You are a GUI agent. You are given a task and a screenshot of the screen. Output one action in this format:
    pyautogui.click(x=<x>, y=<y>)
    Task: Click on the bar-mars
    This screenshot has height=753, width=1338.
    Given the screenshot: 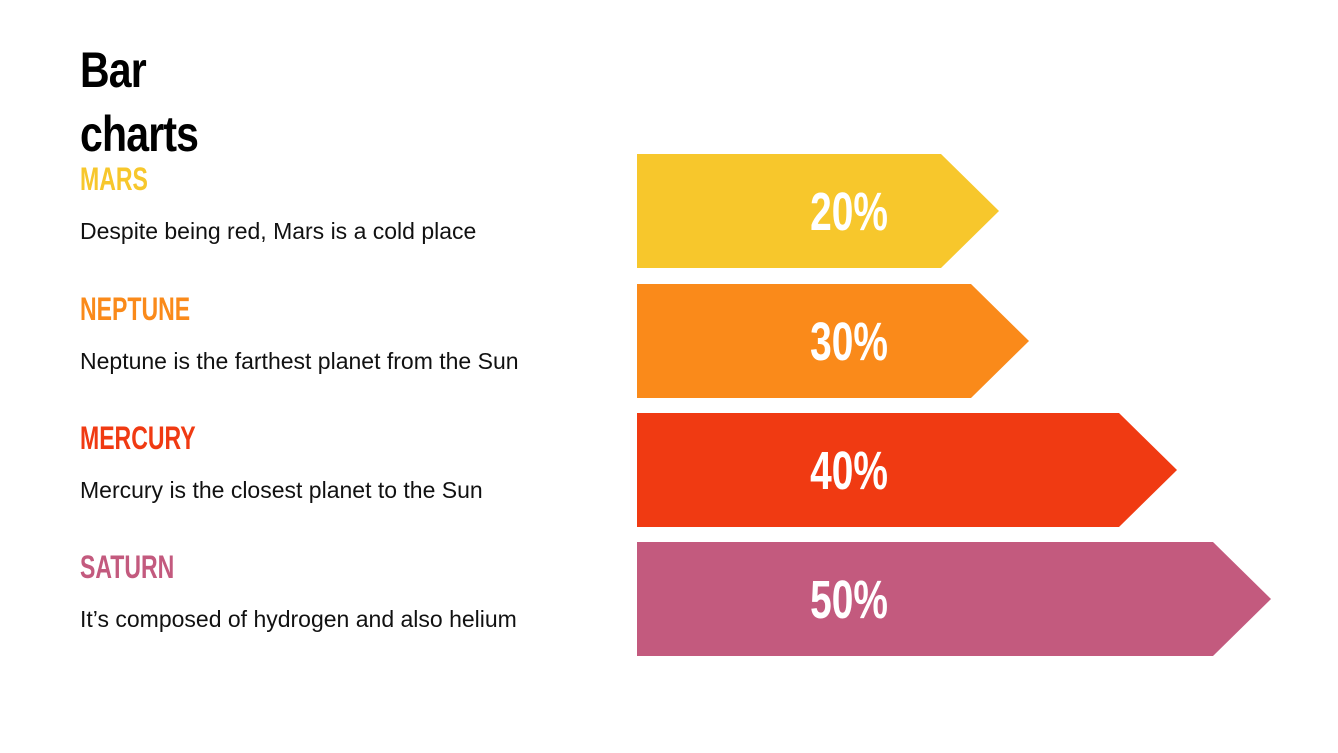 What is the action you would take?
    pyautogui.click(x=818, y=211)
    